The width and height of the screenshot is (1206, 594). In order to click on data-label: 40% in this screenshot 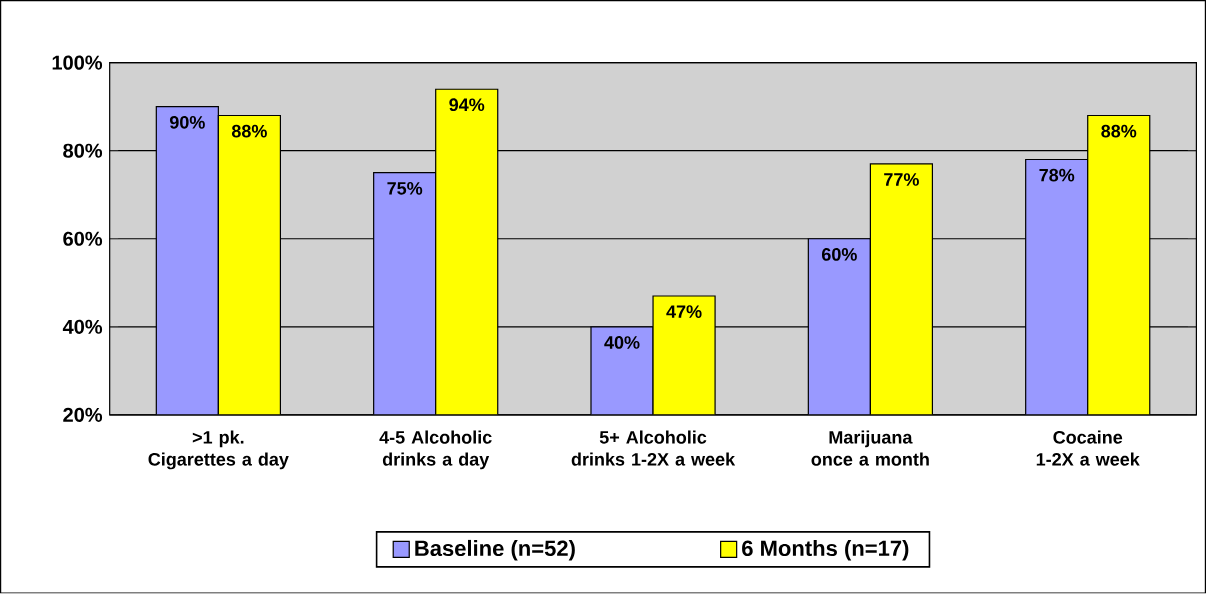, I will do `click(622, 343)`.